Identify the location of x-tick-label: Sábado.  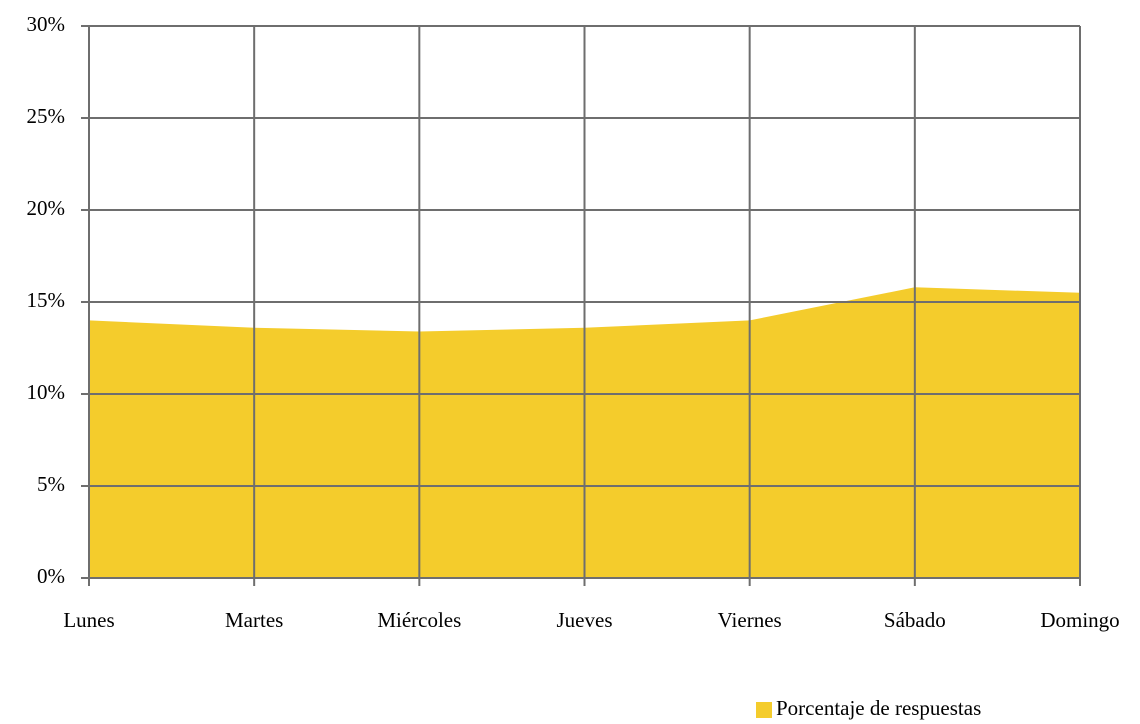
(915, 620).